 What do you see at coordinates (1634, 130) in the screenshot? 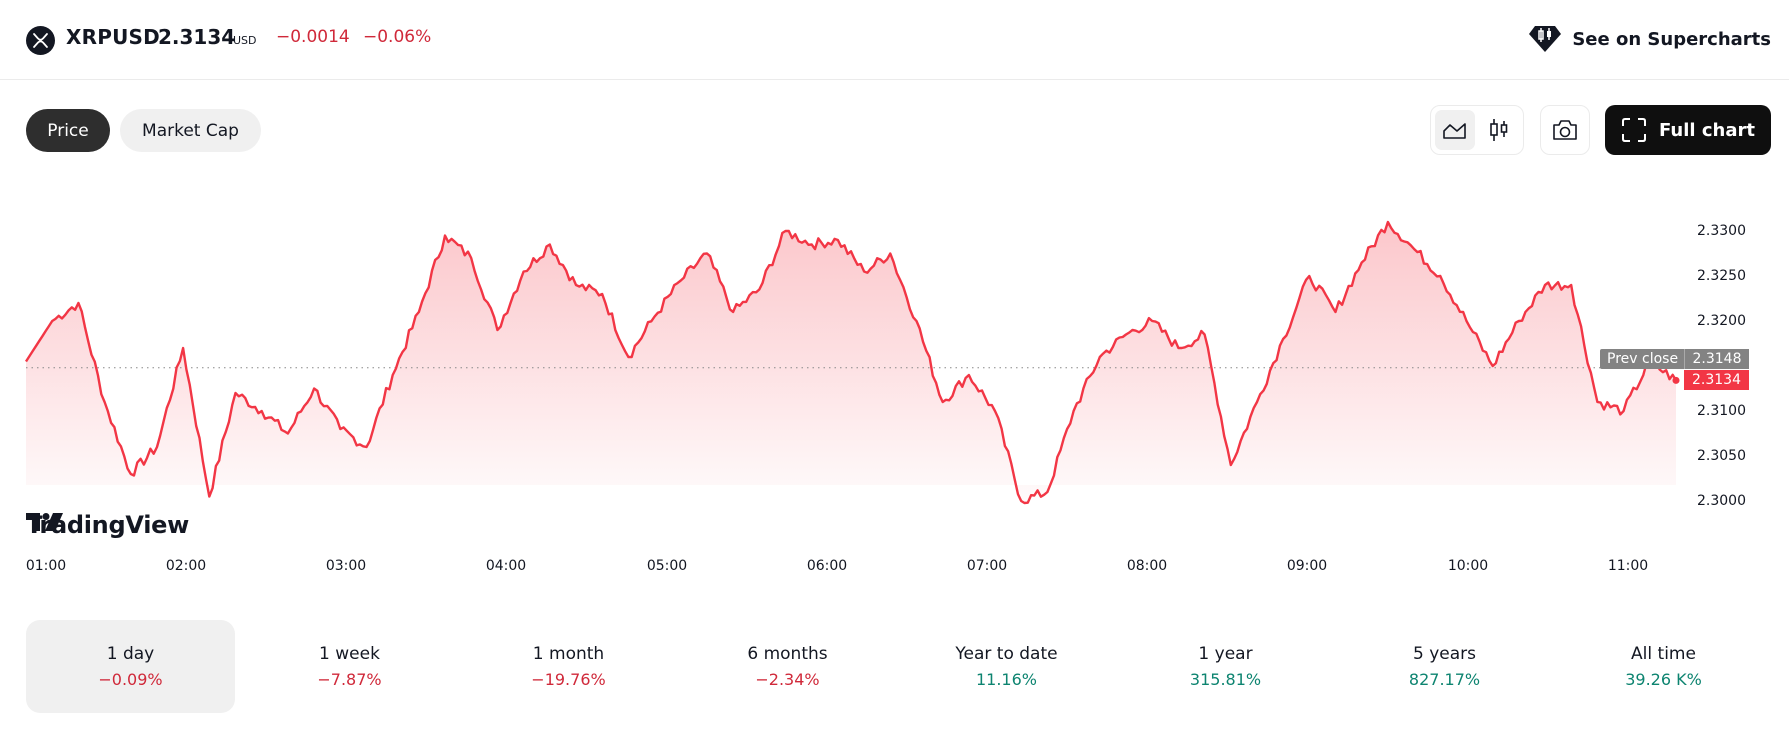
I see `fullscreen-icon` at bounding box center [1634, 130].